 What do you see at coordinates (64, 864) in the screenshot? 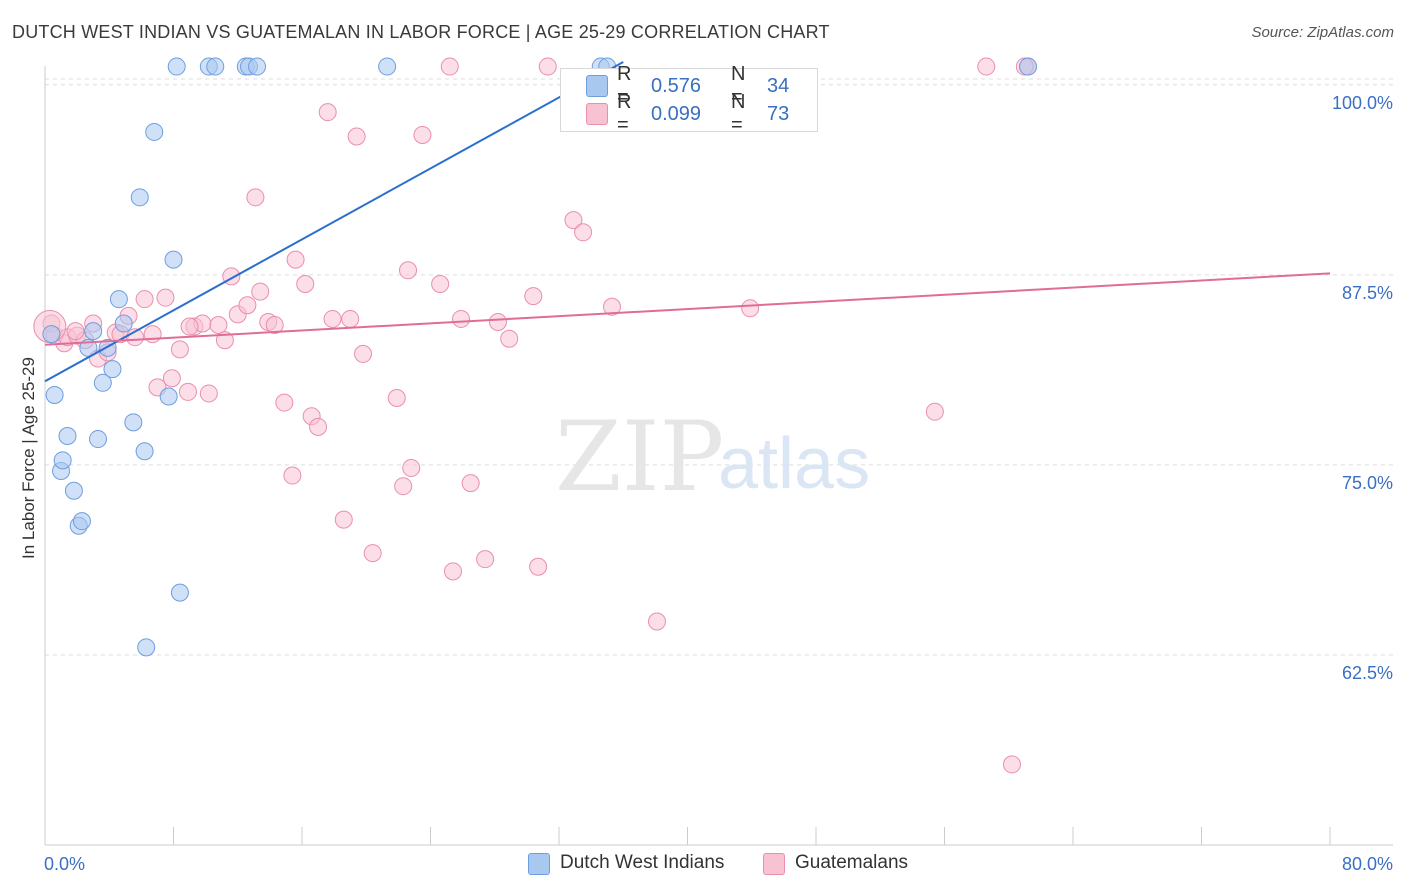
I see `x-tick-label-min: 0.0%` at bounding box center [64, 864].